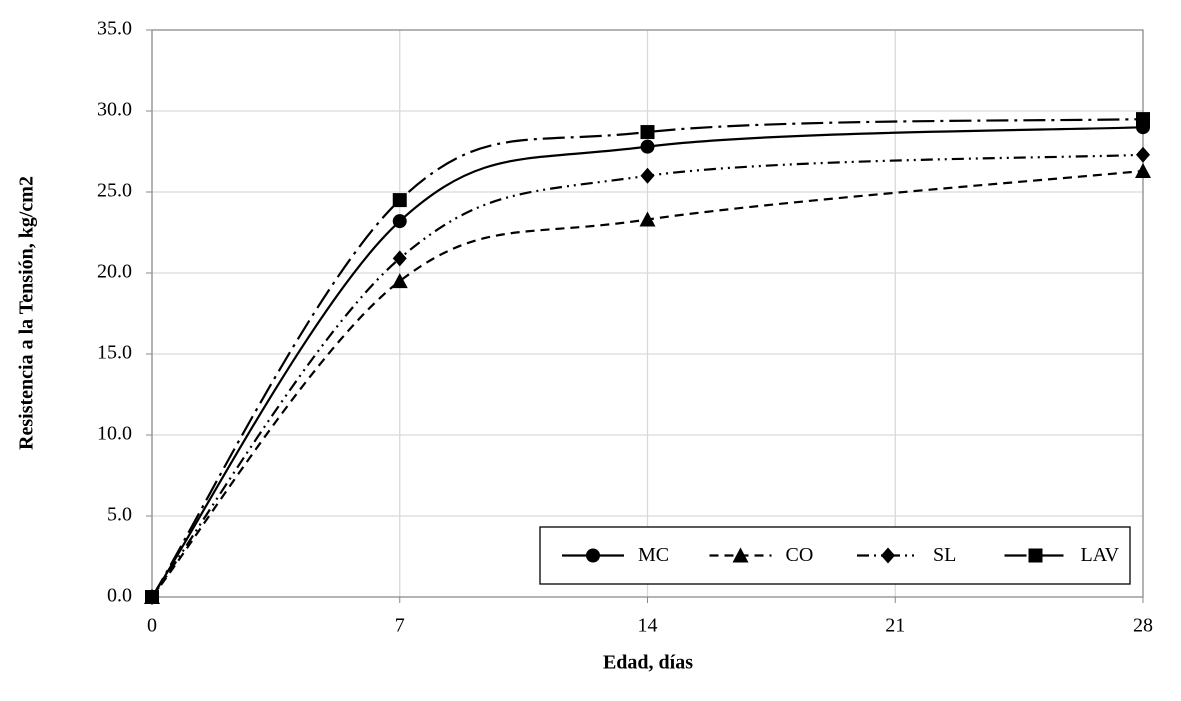 This screenshot has width=1181, height=701. I want to click on x-tick-label: 21, so click(895, 626).